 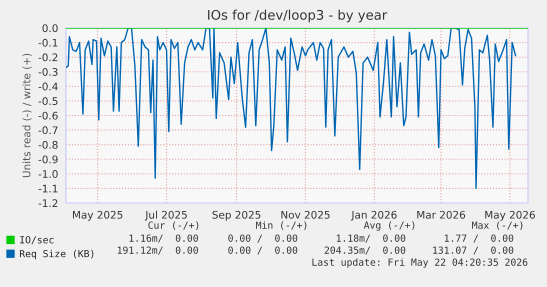 I want to click on y-tick-label: -0.4, so click(x=48, y=86).